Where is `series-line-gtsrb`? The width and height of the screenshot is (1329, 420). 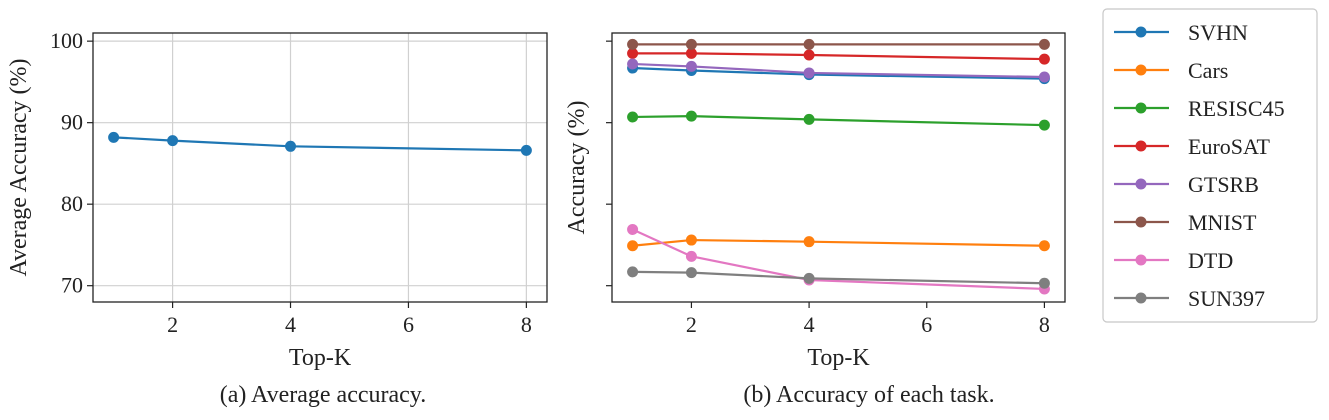
series-line-gtsrb is located at coordinates (838, 70).